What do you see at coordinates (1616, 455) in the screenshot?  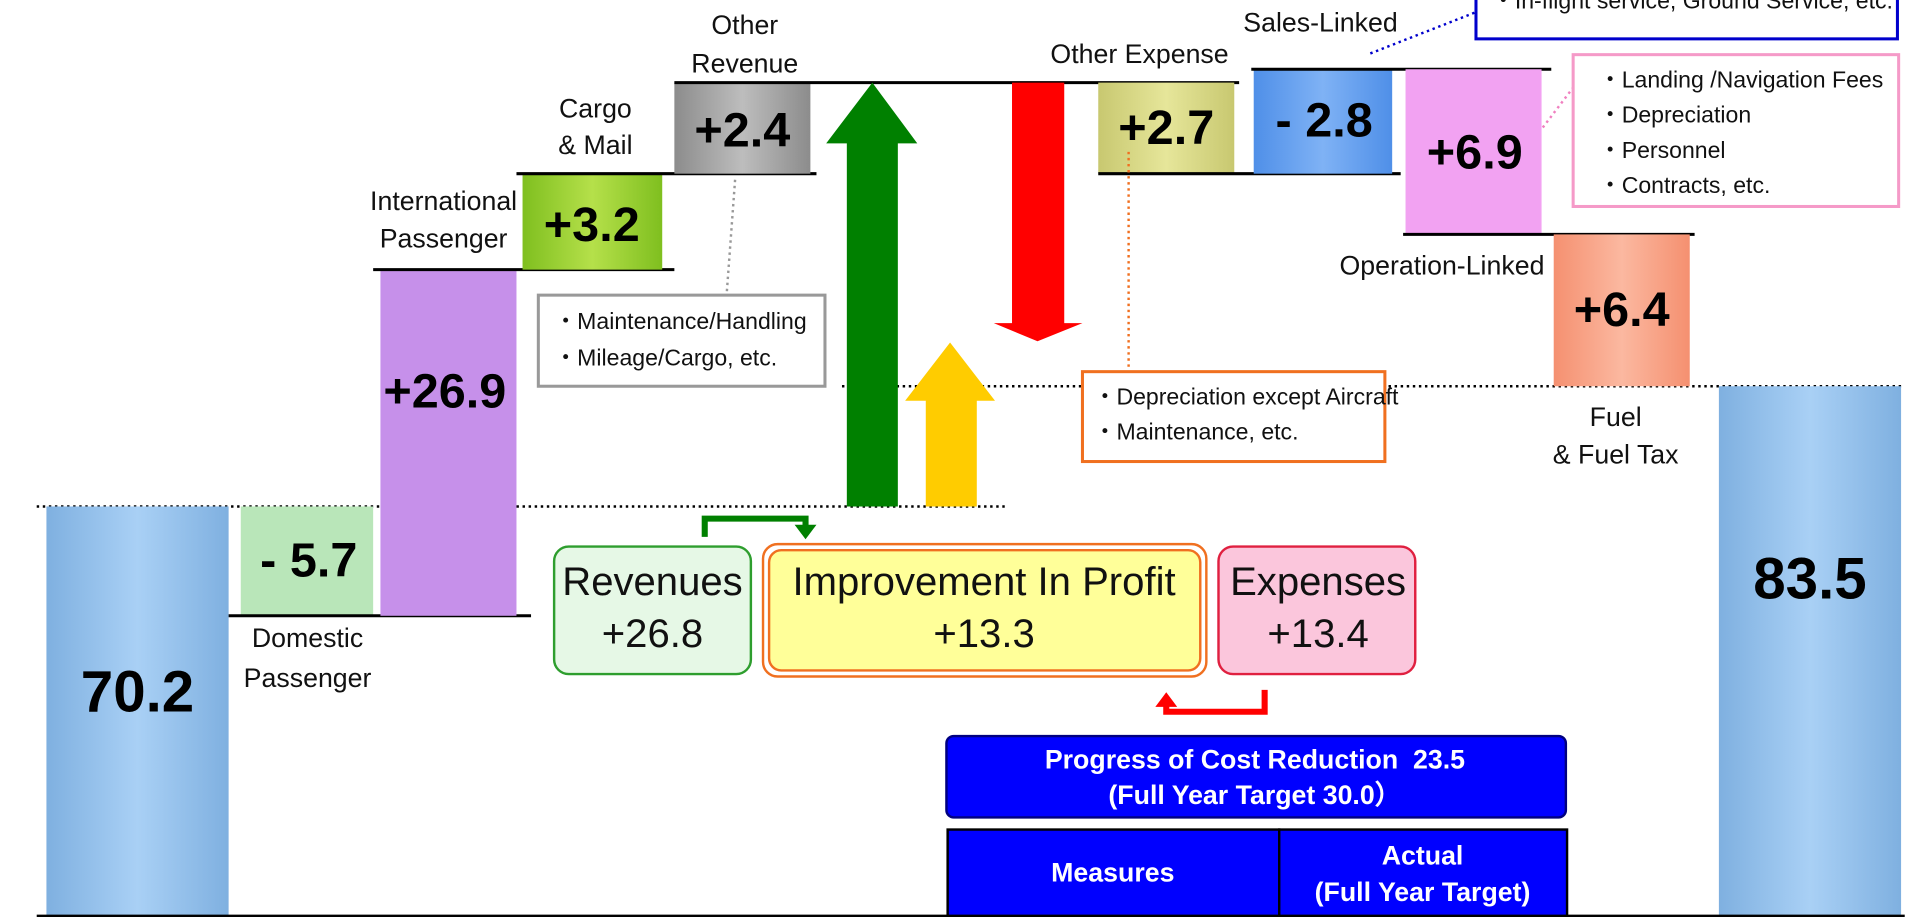 I see `bar-label: & Fuel Tax` at bounding box center [1616, 455].